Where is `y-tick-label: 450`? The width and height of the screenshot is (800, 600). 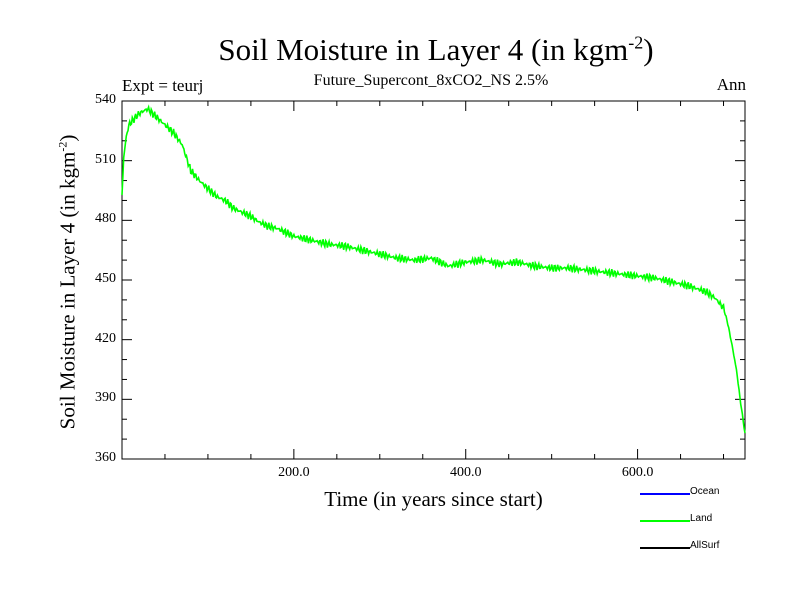 y-tick-label: 450 is located at coordinates (105, 278).